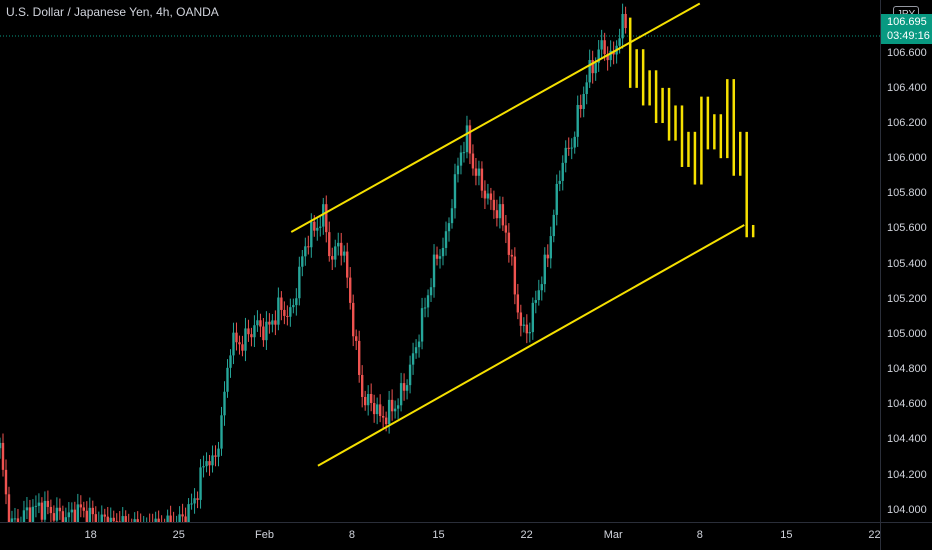 Image resolution: width=932 pixels, height=550 pixels. What do you see at coordinates (613, 535) in the screenshot?
I see `time-tick-label: Mar` at bounding box center [613, 535].